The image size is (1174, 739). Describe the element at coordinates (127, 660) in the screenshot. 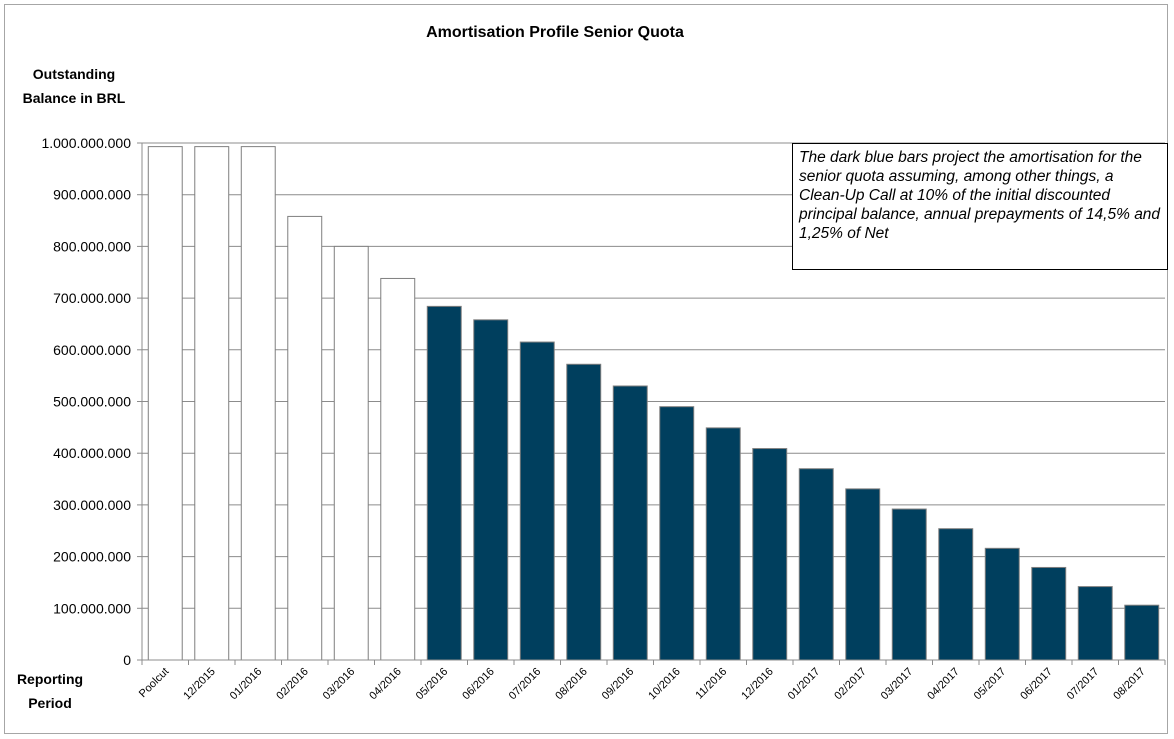

I see `y-tick-label: 0` at that location.